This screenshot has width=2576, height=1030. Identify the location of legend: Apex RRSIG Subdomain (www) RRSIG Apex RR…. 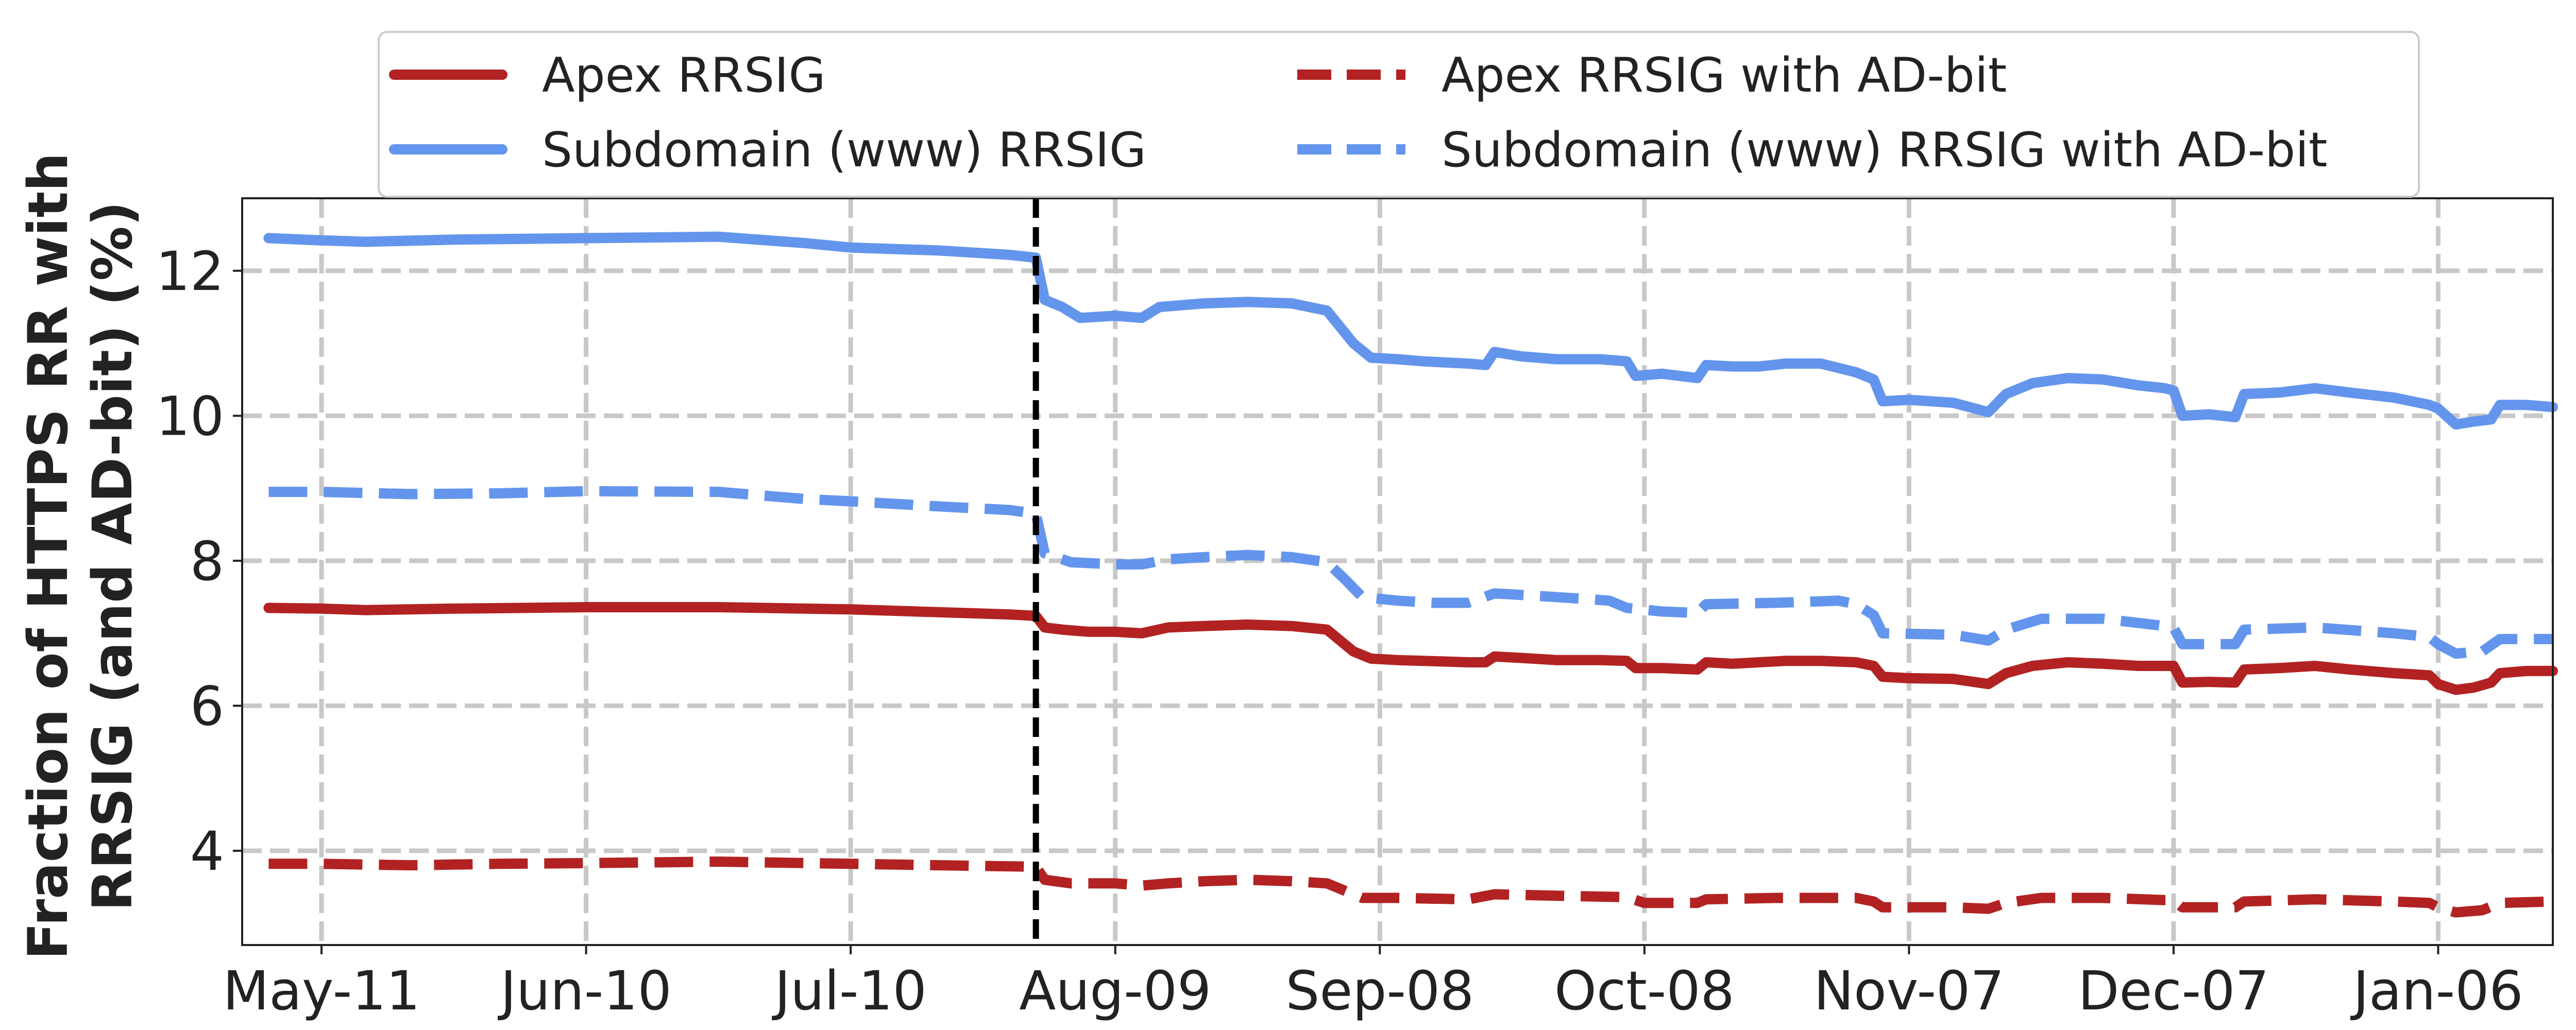
(1399, 114).